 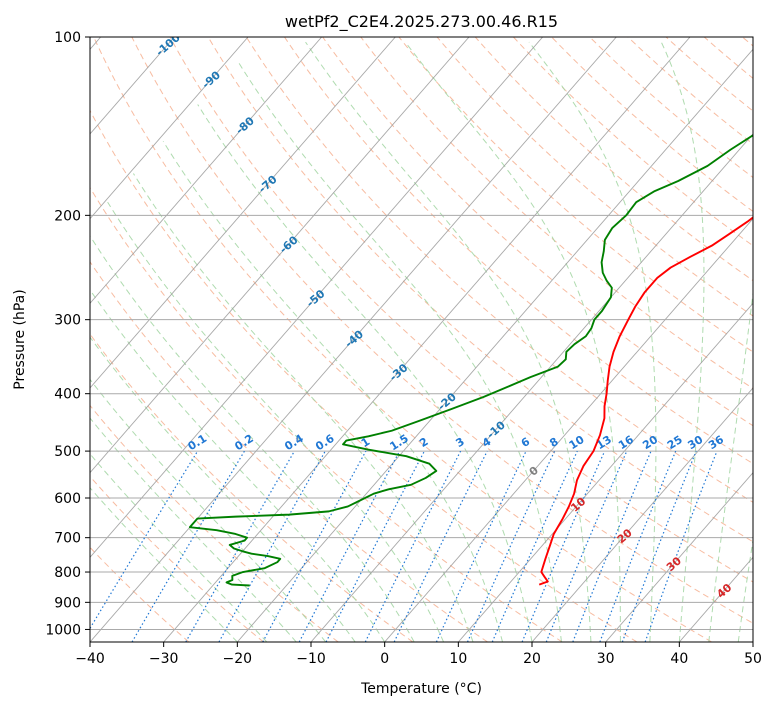 I want to click on y-tick-label: 200, so click(x=67, y=216).